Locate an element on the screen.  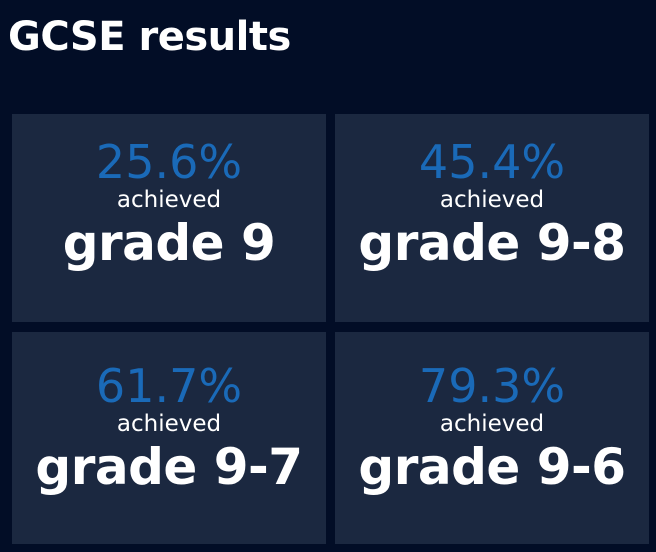
stat-grade: grade 9 is located at coordinates (169, 243).